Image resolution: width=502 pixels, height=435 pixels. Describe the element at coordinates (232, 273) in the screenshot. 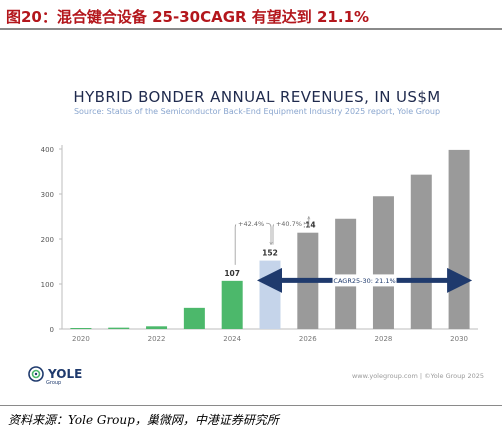

I see `data-label-2024: 107` at that location.